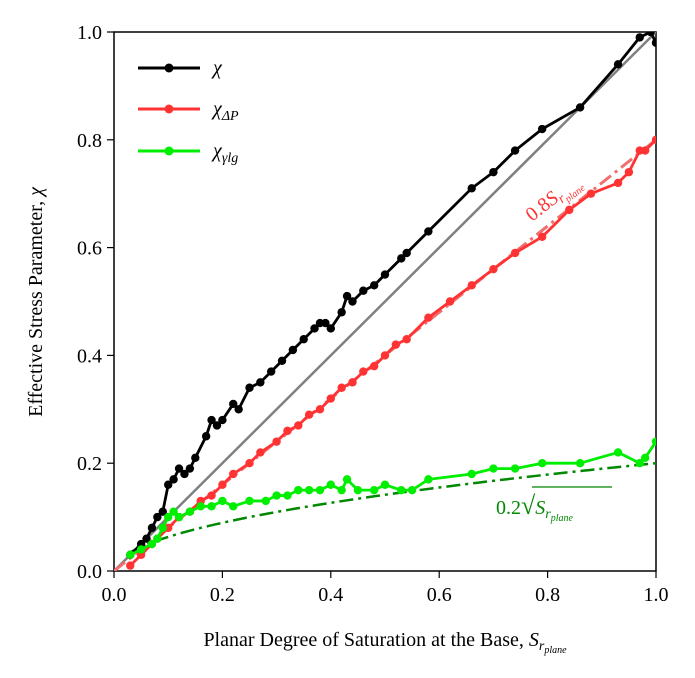  I want to click on y-tick-label: 0.4, so click(89, 356).